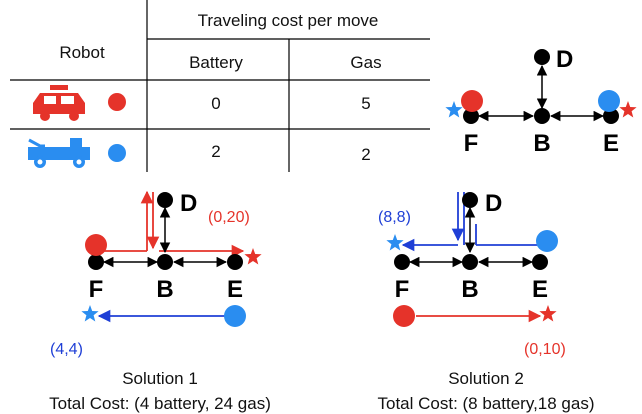 The width and height of the screenshot is (642, 414). Describe the element at coordinates (117, 153) in the screenshot. I see `blue-robot-dot` at that location.